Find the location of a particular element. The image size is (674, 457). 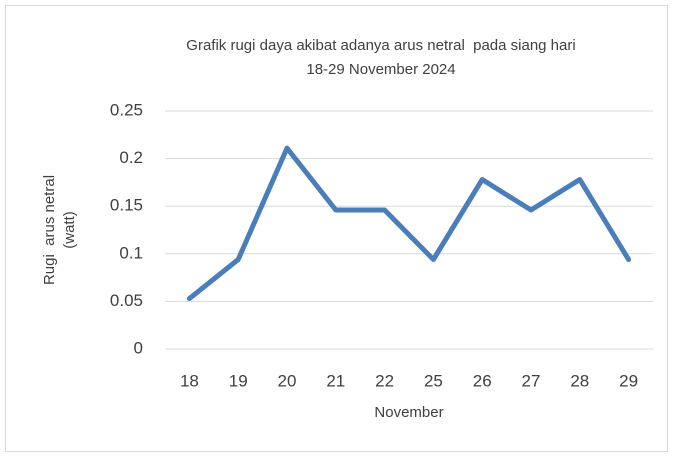

y-axis-label: Rugi arus netral is located at coordinates (49, 230).